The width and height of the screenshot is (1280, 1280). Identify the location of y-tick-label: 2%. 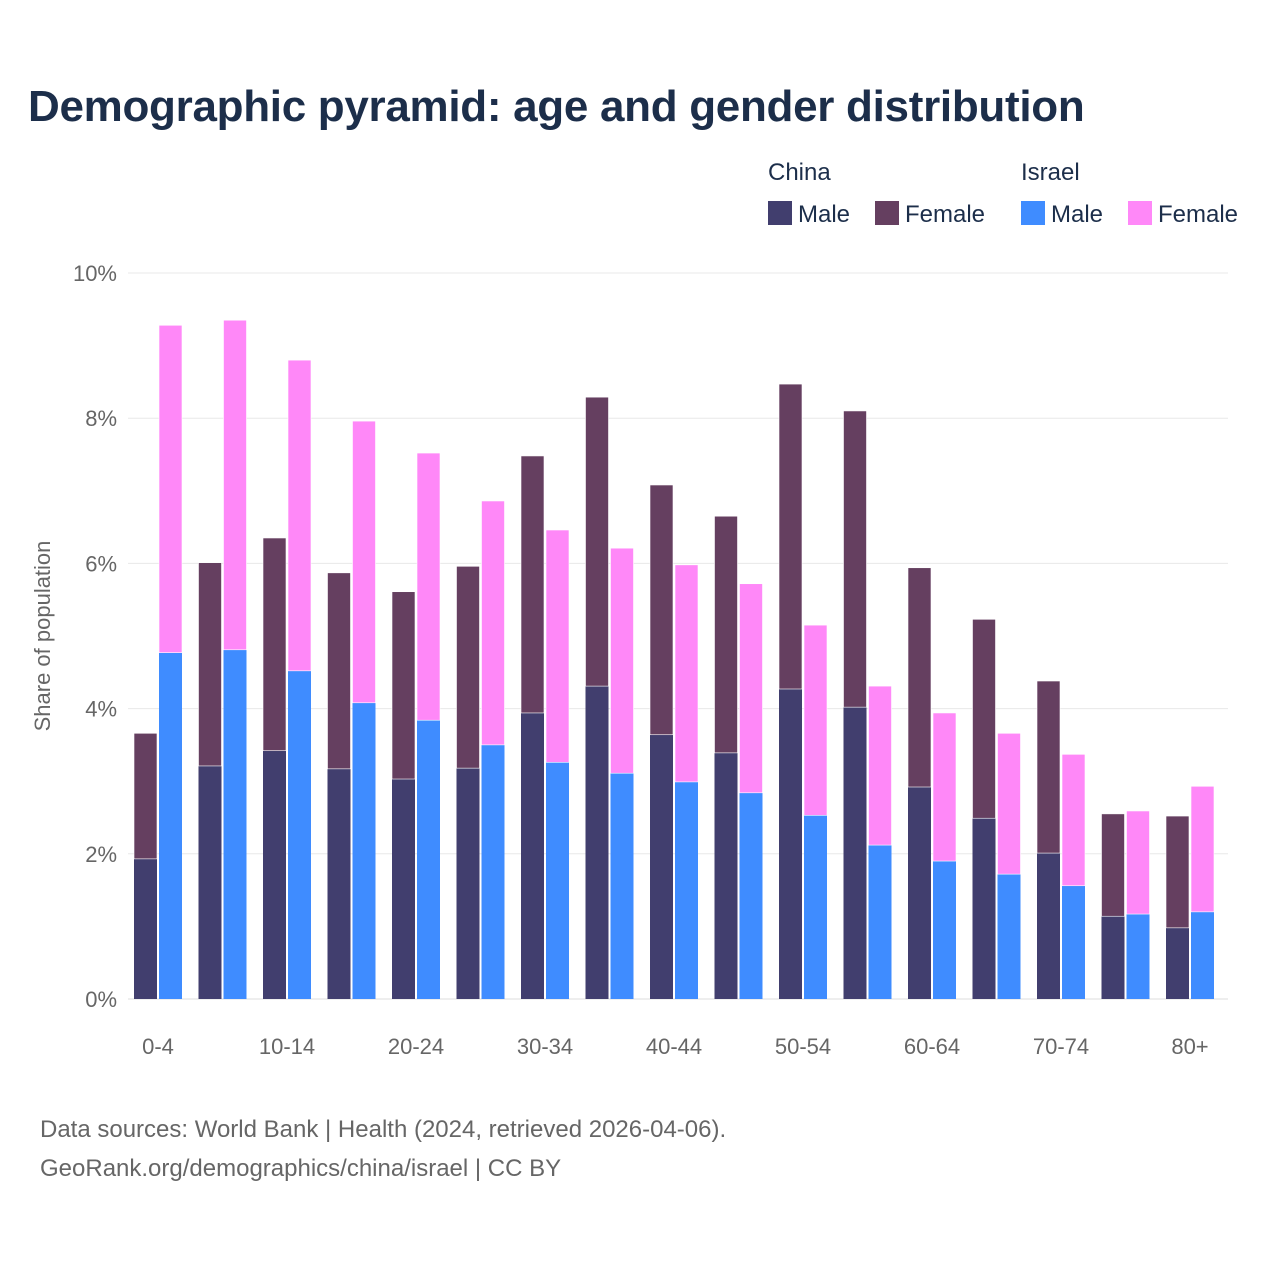
(101, 854).